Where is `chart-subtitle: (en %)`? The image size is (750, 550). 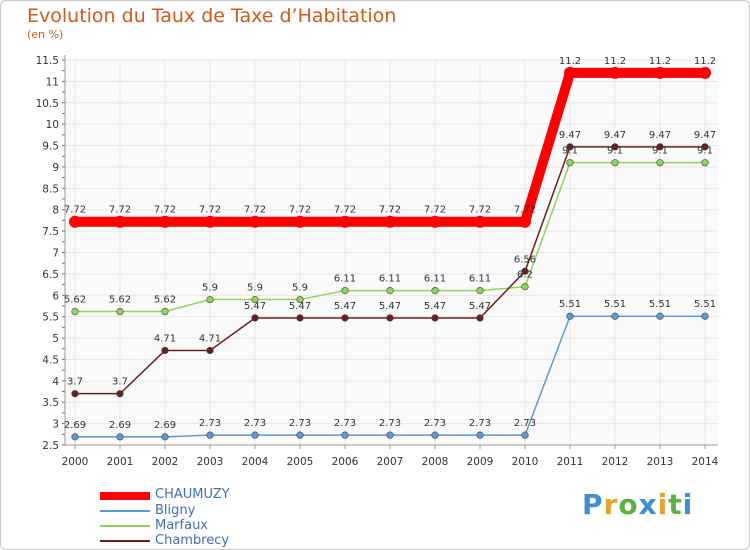 chart-subtitle: (en %) is located at coordinates (45, 34).